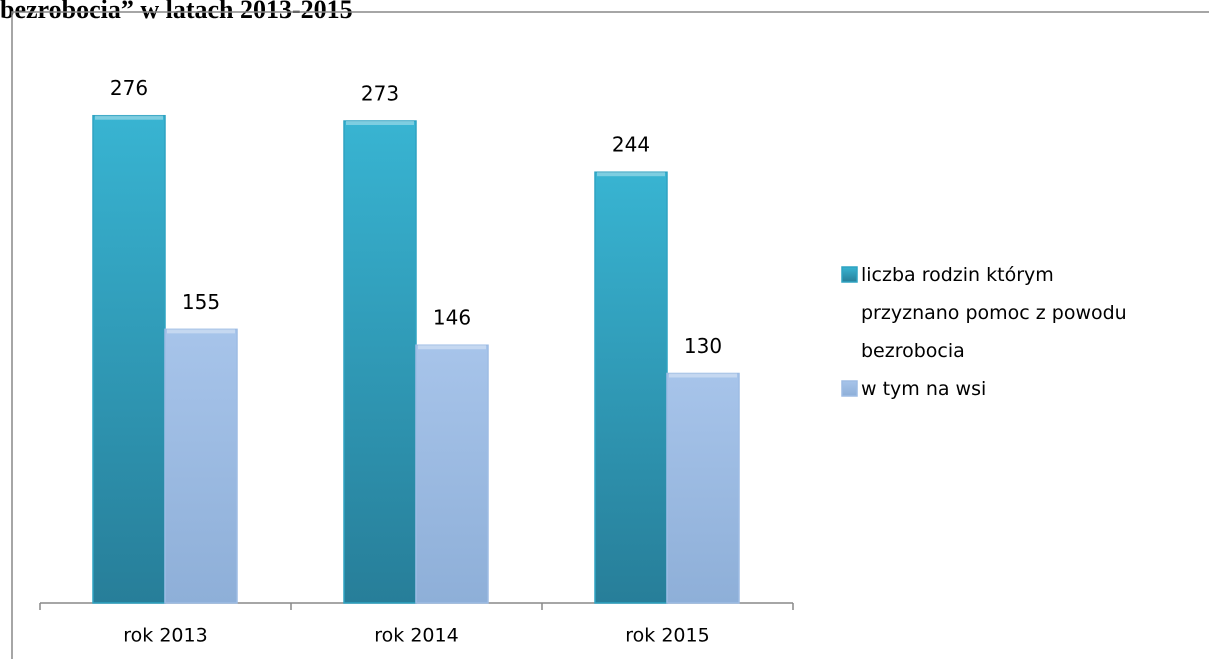  What do you see at coordinates (201, 302) in the screenshot?
I see `data-label: 155` at bounding box center [201, 302].